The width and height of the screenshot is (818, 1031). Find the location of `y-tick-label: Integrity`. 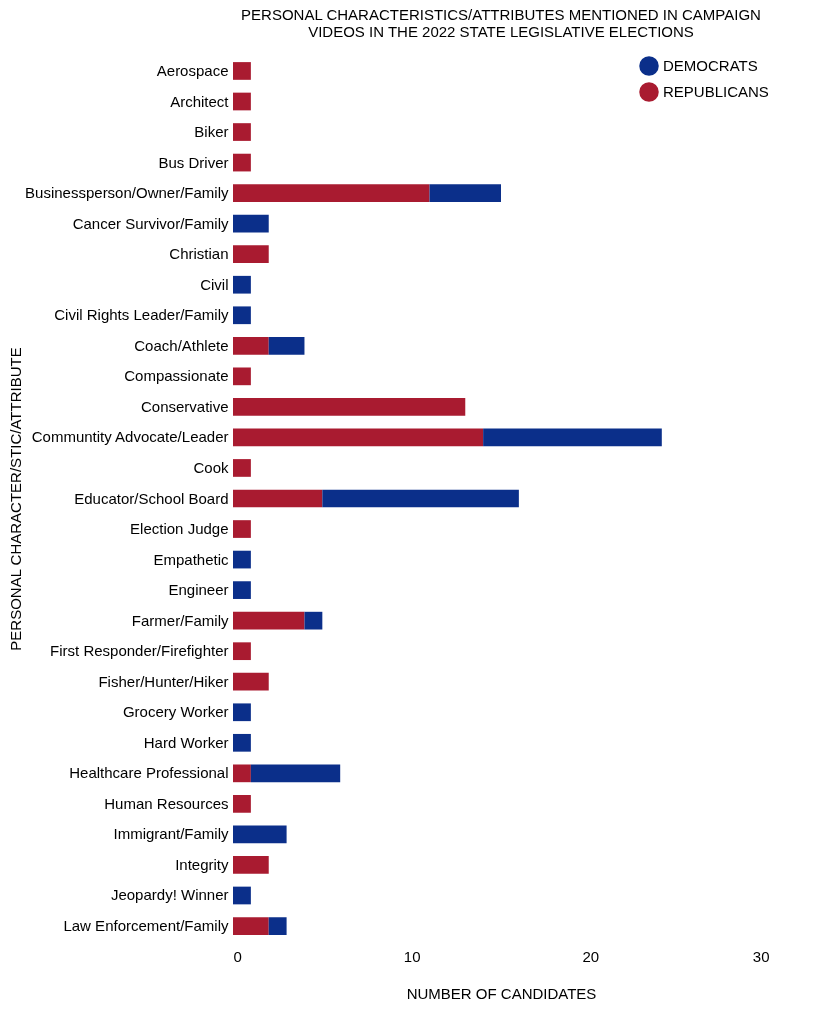

y-tick-label: Integrity is located at coordinates (202, 864).